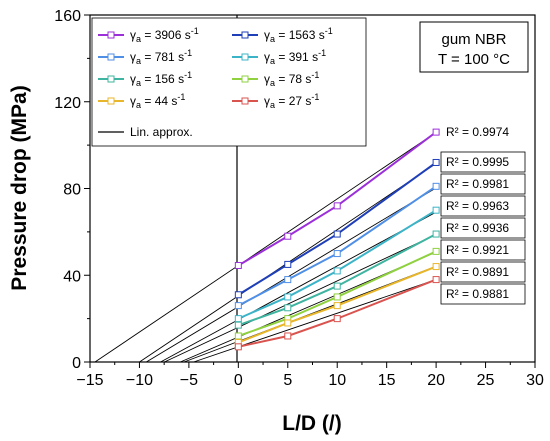 The height and width of the screenshot is (441, 550). I want to click on legend-label: γa = 78 s-1, so click(291, 79).